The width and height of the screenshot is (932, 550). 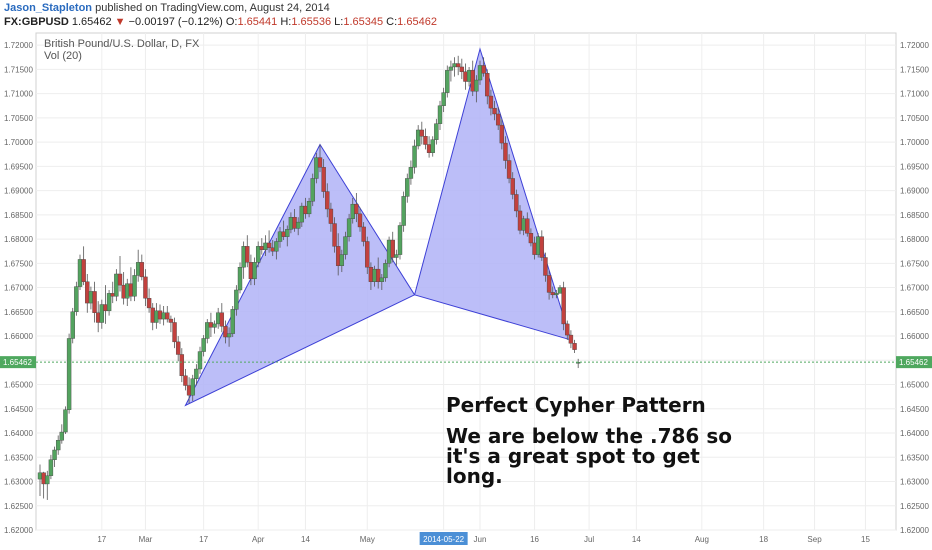 I want to click on low-value: 1.65345, so click(x=363, y=22).